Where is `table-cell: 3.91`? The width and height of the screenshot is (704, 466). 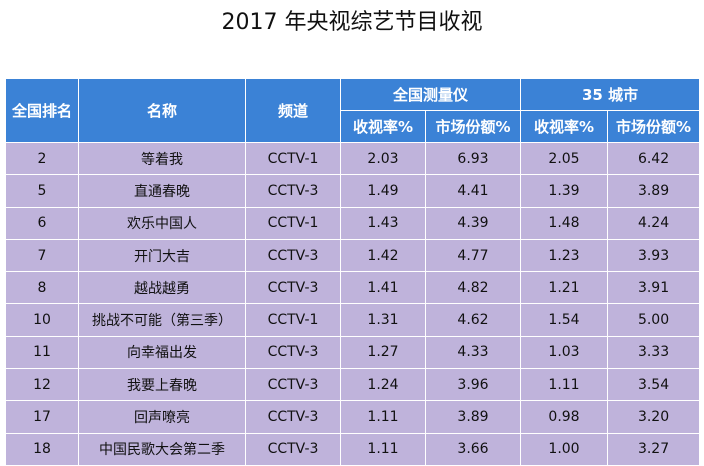
table-cell: 3.91 is located at coordinates (654, 288).